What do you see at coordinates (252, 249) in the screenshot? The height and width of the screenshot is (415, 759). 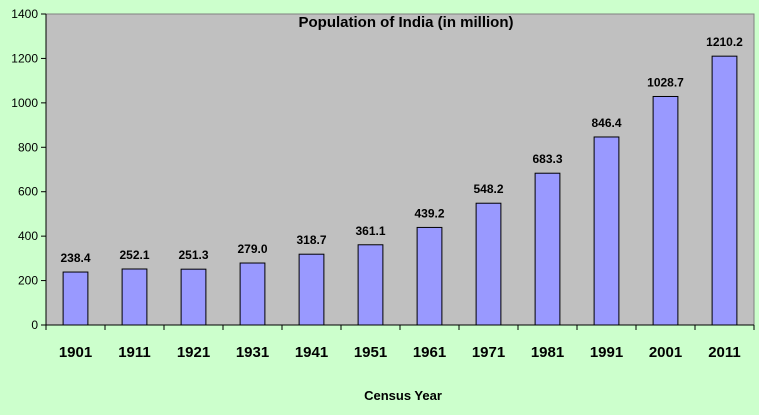 I see `bar-value-label-1931: 279.0` at bounding box center [252, 249].